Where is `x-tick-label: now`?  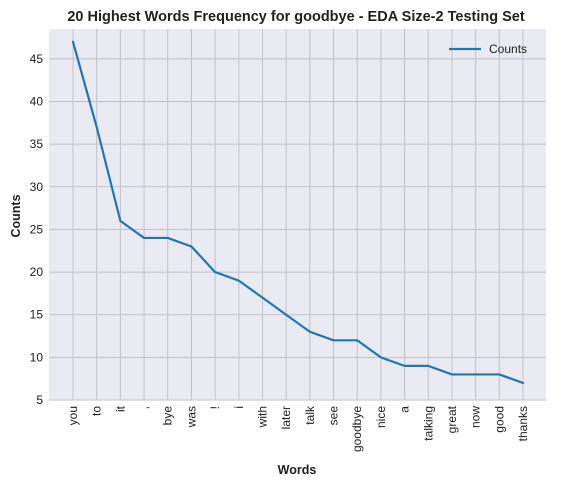
x-tick-label: now is located at coordinates (476, 417).